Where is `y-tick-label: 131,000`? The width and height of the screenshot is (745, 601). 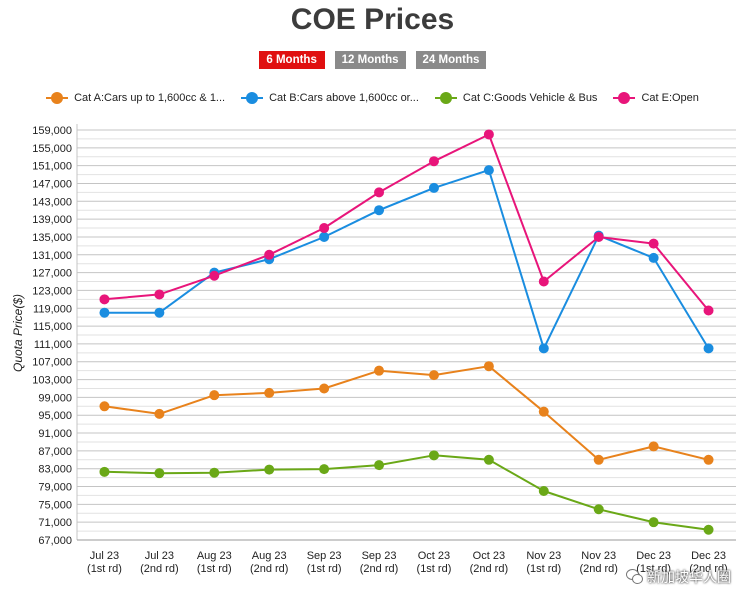 y-tick-label: 131,000 is located at coordinates (52, 256).